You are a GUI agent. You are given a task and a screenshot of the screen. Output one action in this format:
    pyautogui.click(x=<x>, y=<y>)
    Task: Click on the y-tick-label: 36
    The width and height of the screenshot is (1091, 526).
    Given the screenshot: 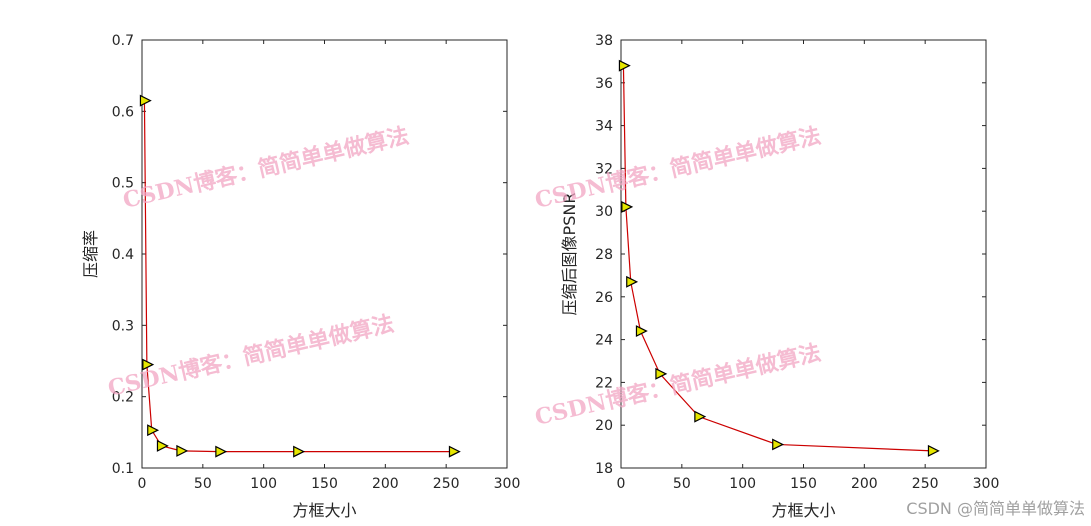 What is the action you would take?
    pyautogui.click(x=604, y=84)
    